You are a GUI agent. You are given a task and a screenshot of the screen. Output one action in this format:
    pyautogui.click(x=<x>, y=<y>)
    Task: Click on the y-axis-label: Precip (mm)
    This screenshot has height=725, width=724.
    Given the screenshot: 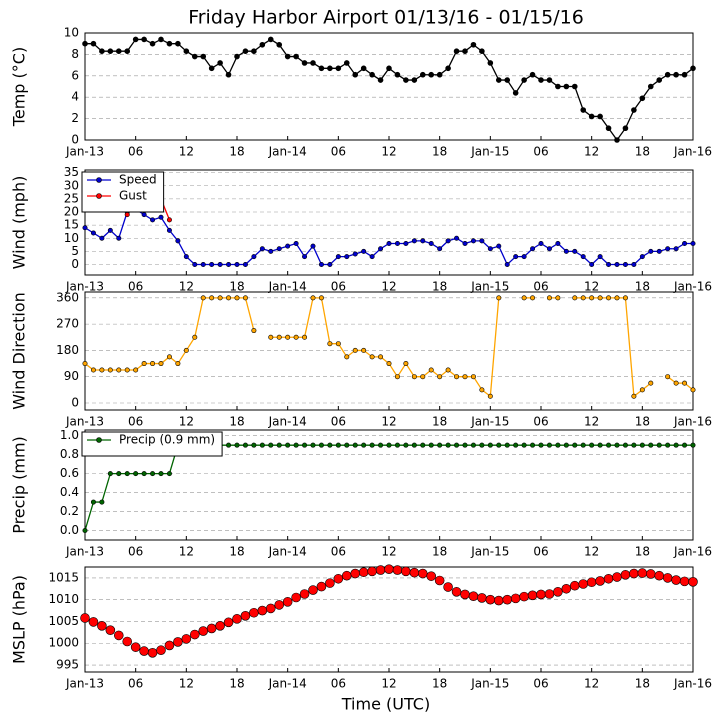 What is the action you would take?
    pyautogui.click(x=19, y=485)
    